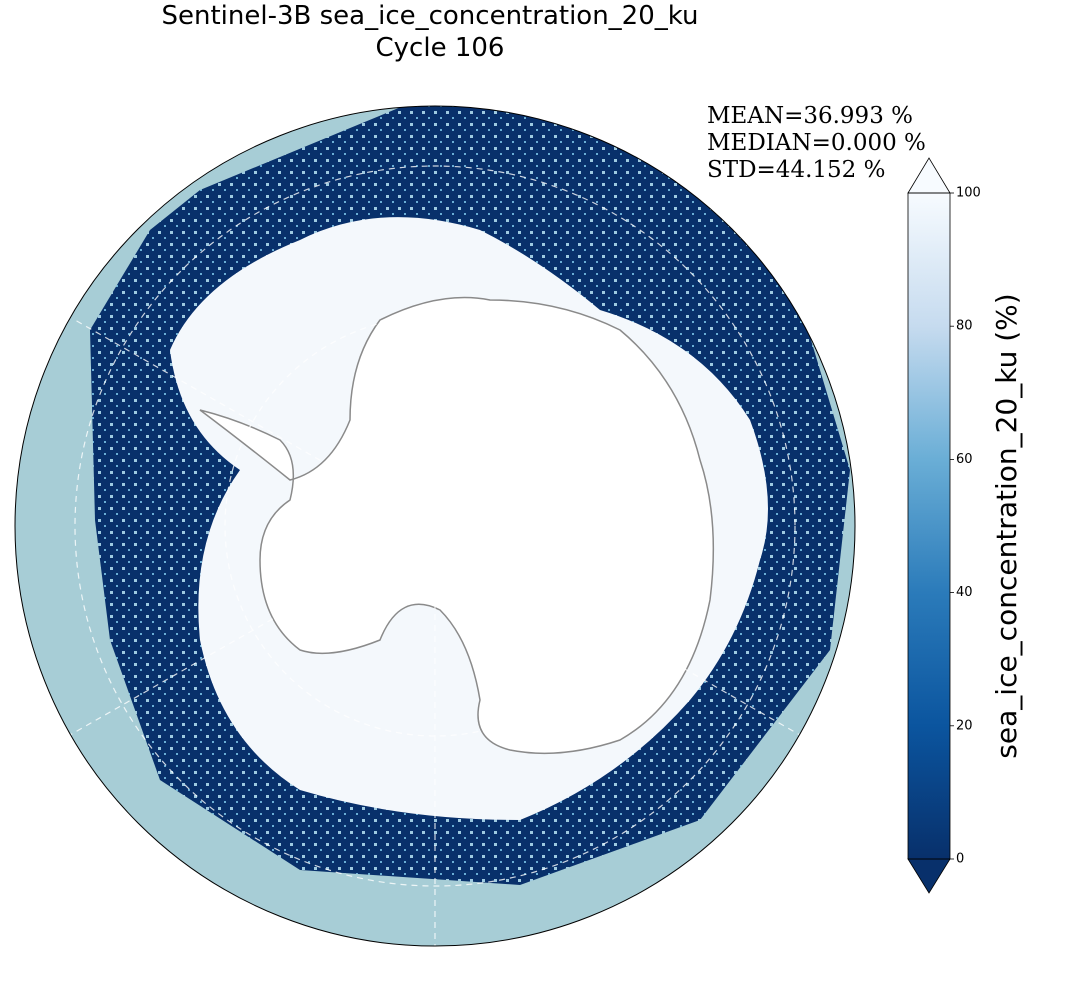 The height and width of the screenshot is (1000, 1080). What do you see at coordinates (810, 116) in the screenshot?
I see `stat-mean: MEAN=36.993 %` at bounding box center [810, 116].